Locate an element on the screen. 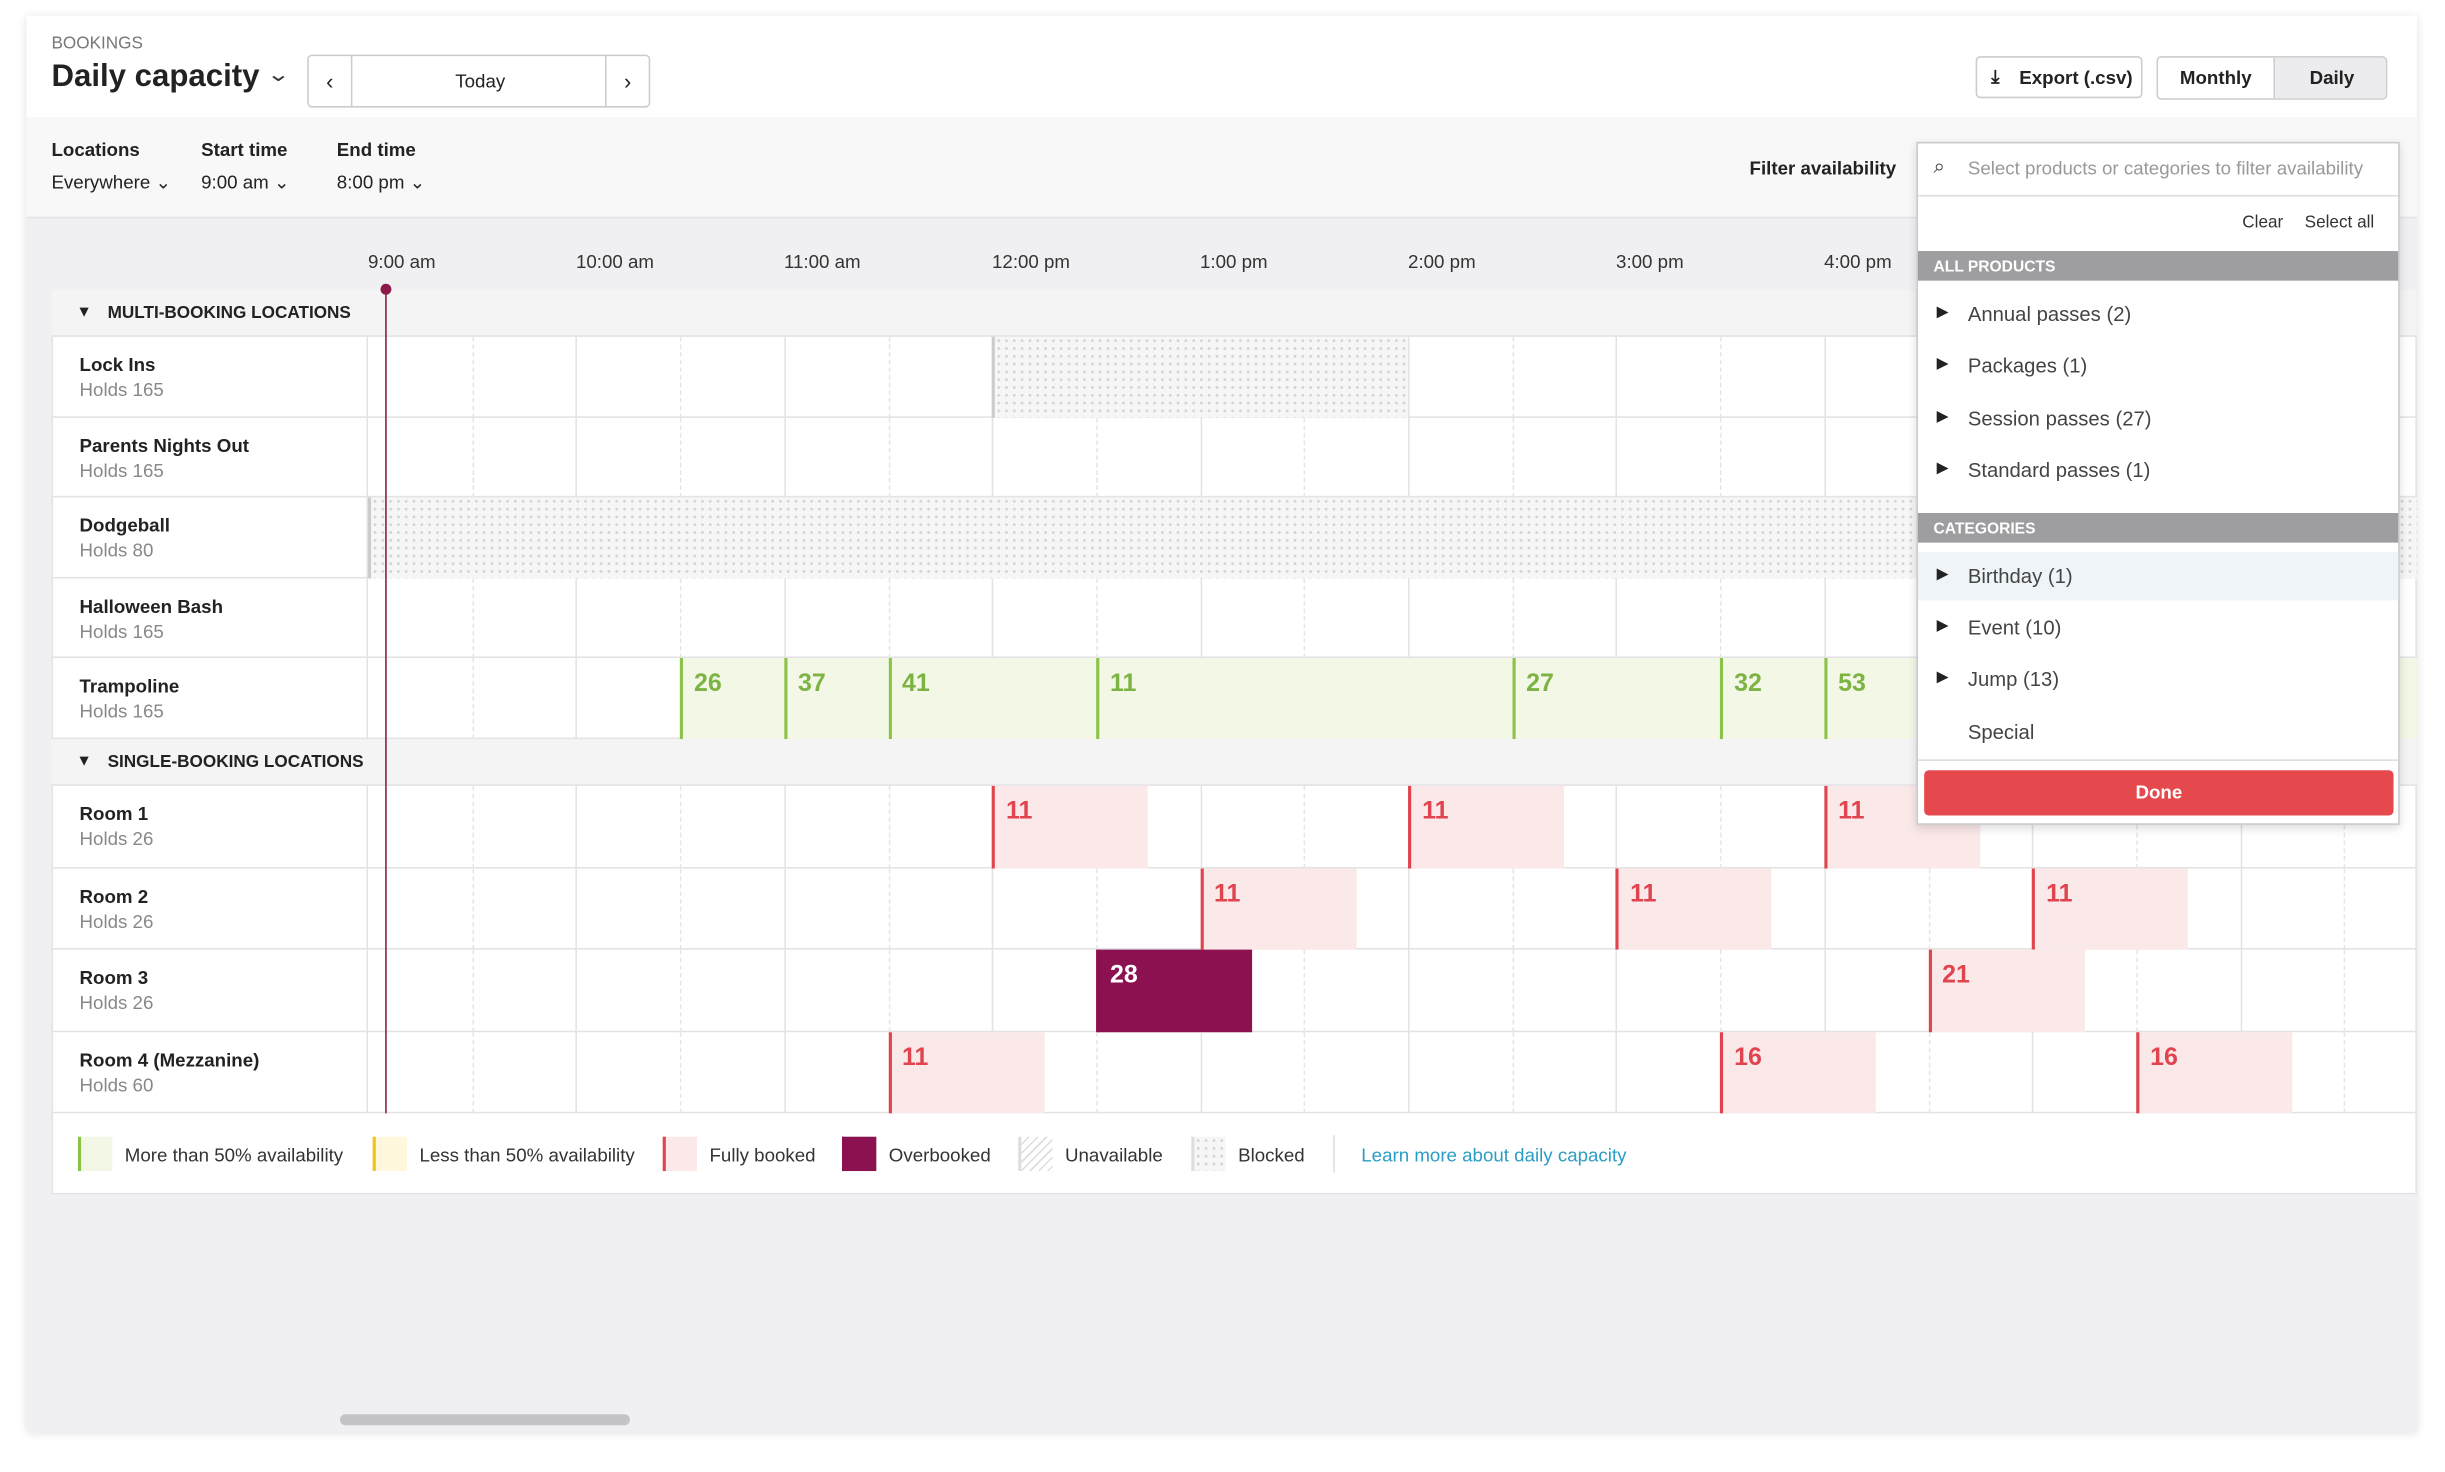 The width and height of the screenshot is (2445, 1472). hour-label: 2:00 pm is located at coordinates (1442, 262).